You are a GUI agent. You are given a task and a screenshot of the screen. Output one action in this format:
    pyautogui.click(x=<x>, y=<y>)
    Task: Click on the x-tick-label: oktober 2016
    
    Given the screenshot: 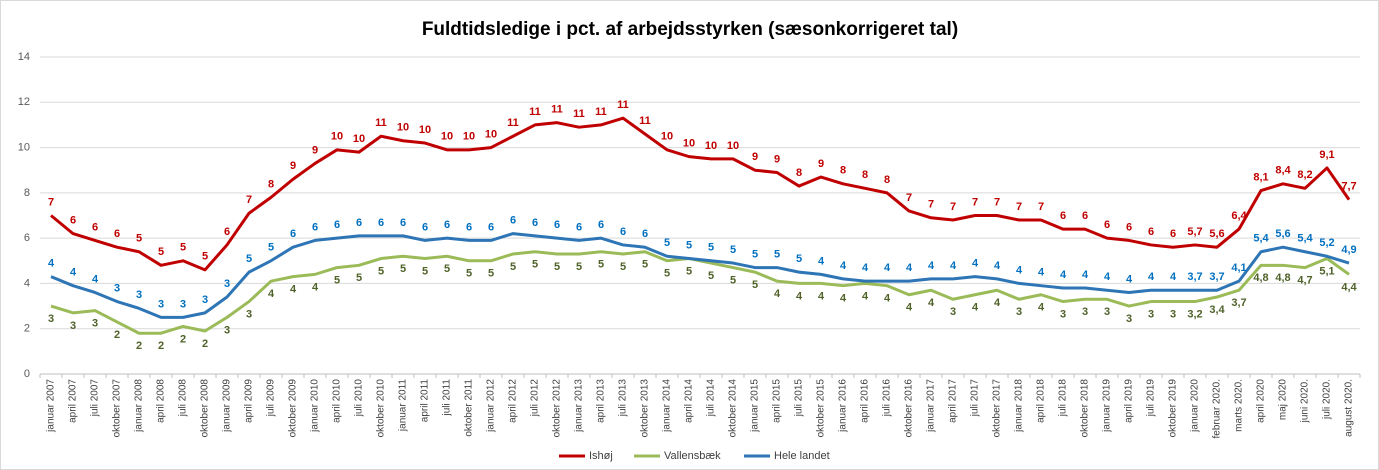 What is the action you would take?
    pyautogui.click(x=909, y=408)
    